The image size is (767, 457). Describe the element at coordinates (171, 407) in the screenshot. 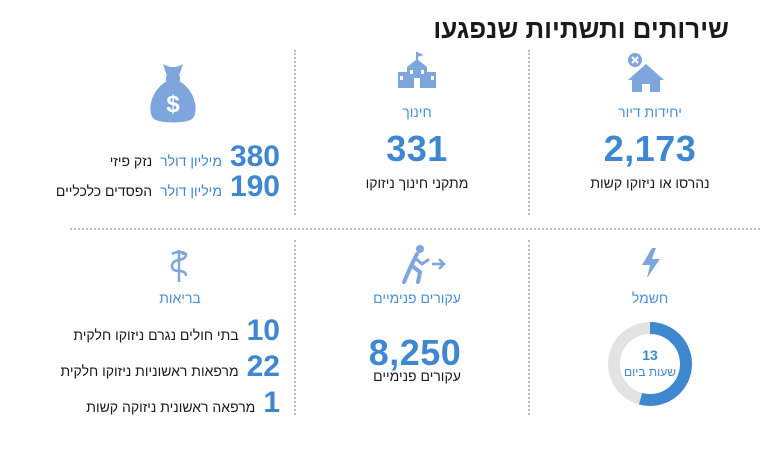

I see `health-row-desc: מרפאה ראשונית ניזוקה קשות` at that location.